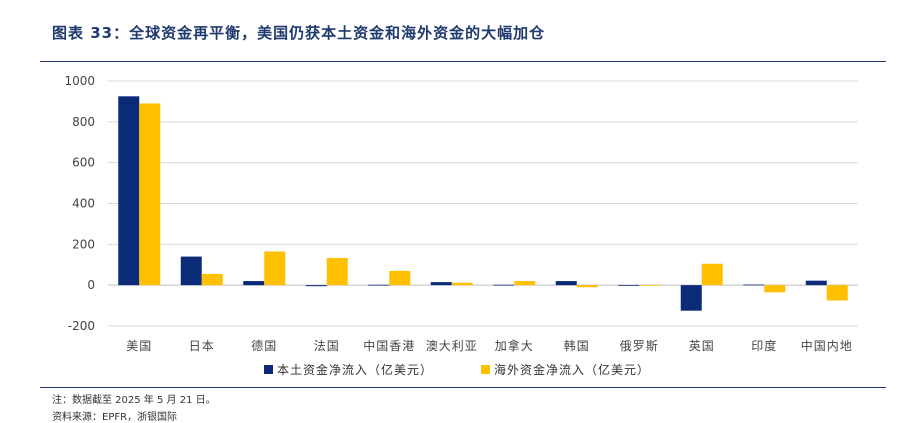 The image size is (908, 423). Describe the element at coordinates (299, 33) in the screenshot. I see `chart-title: 图表 33：全球资金再平衡，美国仍获本土资金和海外资金的大幅加仓` at that location.